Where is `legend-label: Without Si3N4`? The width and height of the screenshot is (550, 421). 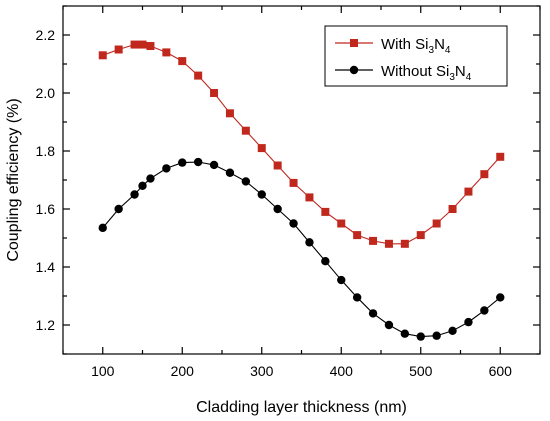 legend-label: Without Si3N4 is located at coordinates (426, 73).